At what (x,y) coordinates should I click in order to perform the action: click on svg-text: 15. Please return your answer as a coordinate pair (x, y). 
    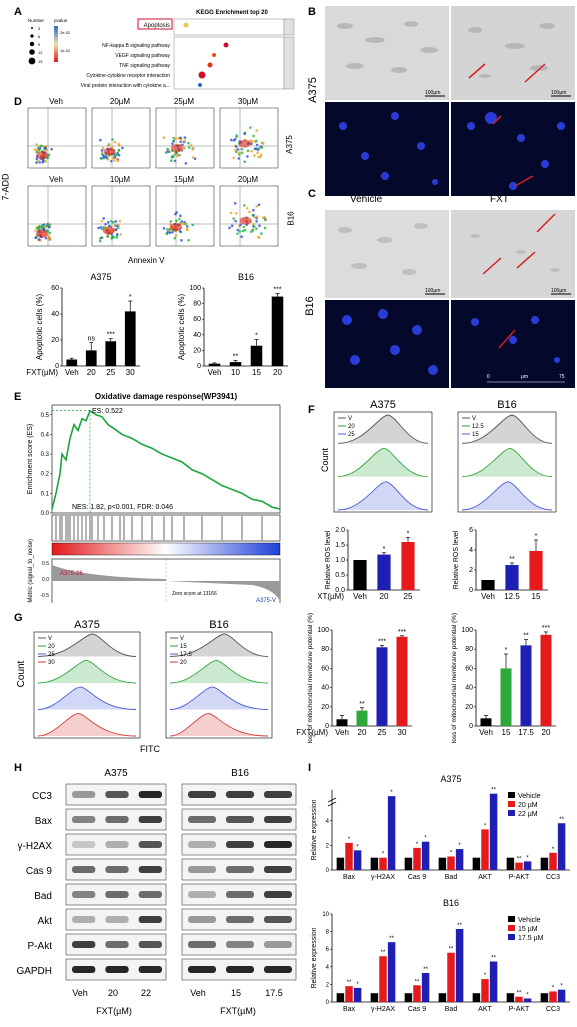
    Looking at the image, I should click on (40, 61).